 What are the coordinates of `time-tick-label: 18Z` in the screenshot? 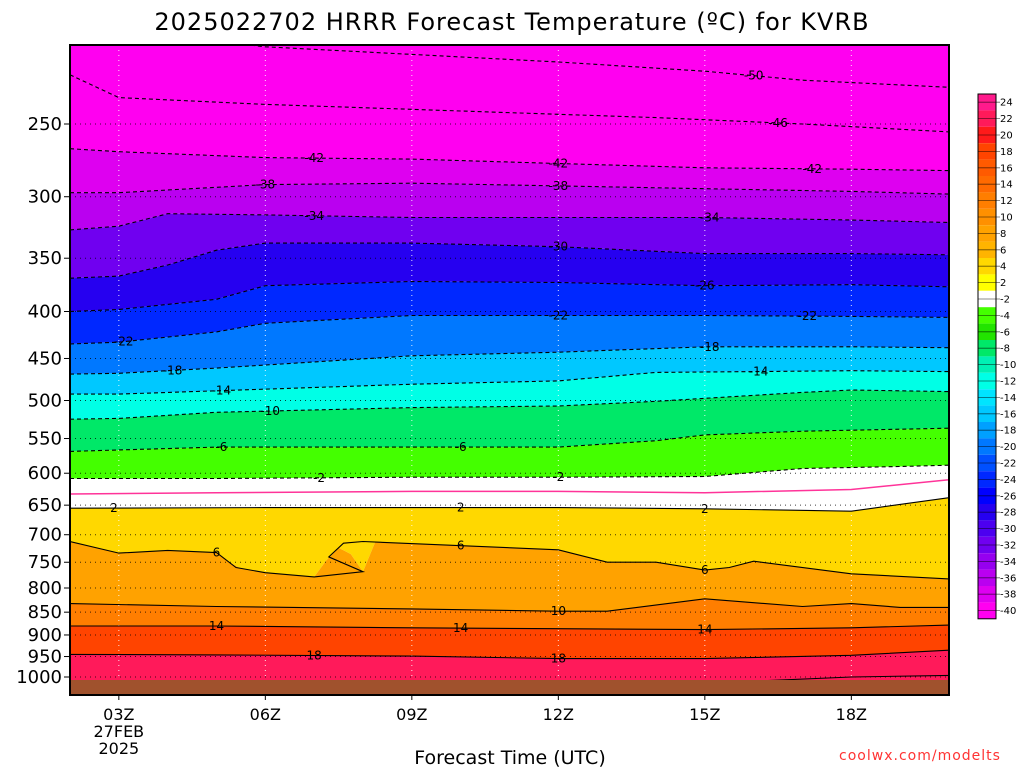 It's located at (851, 714).